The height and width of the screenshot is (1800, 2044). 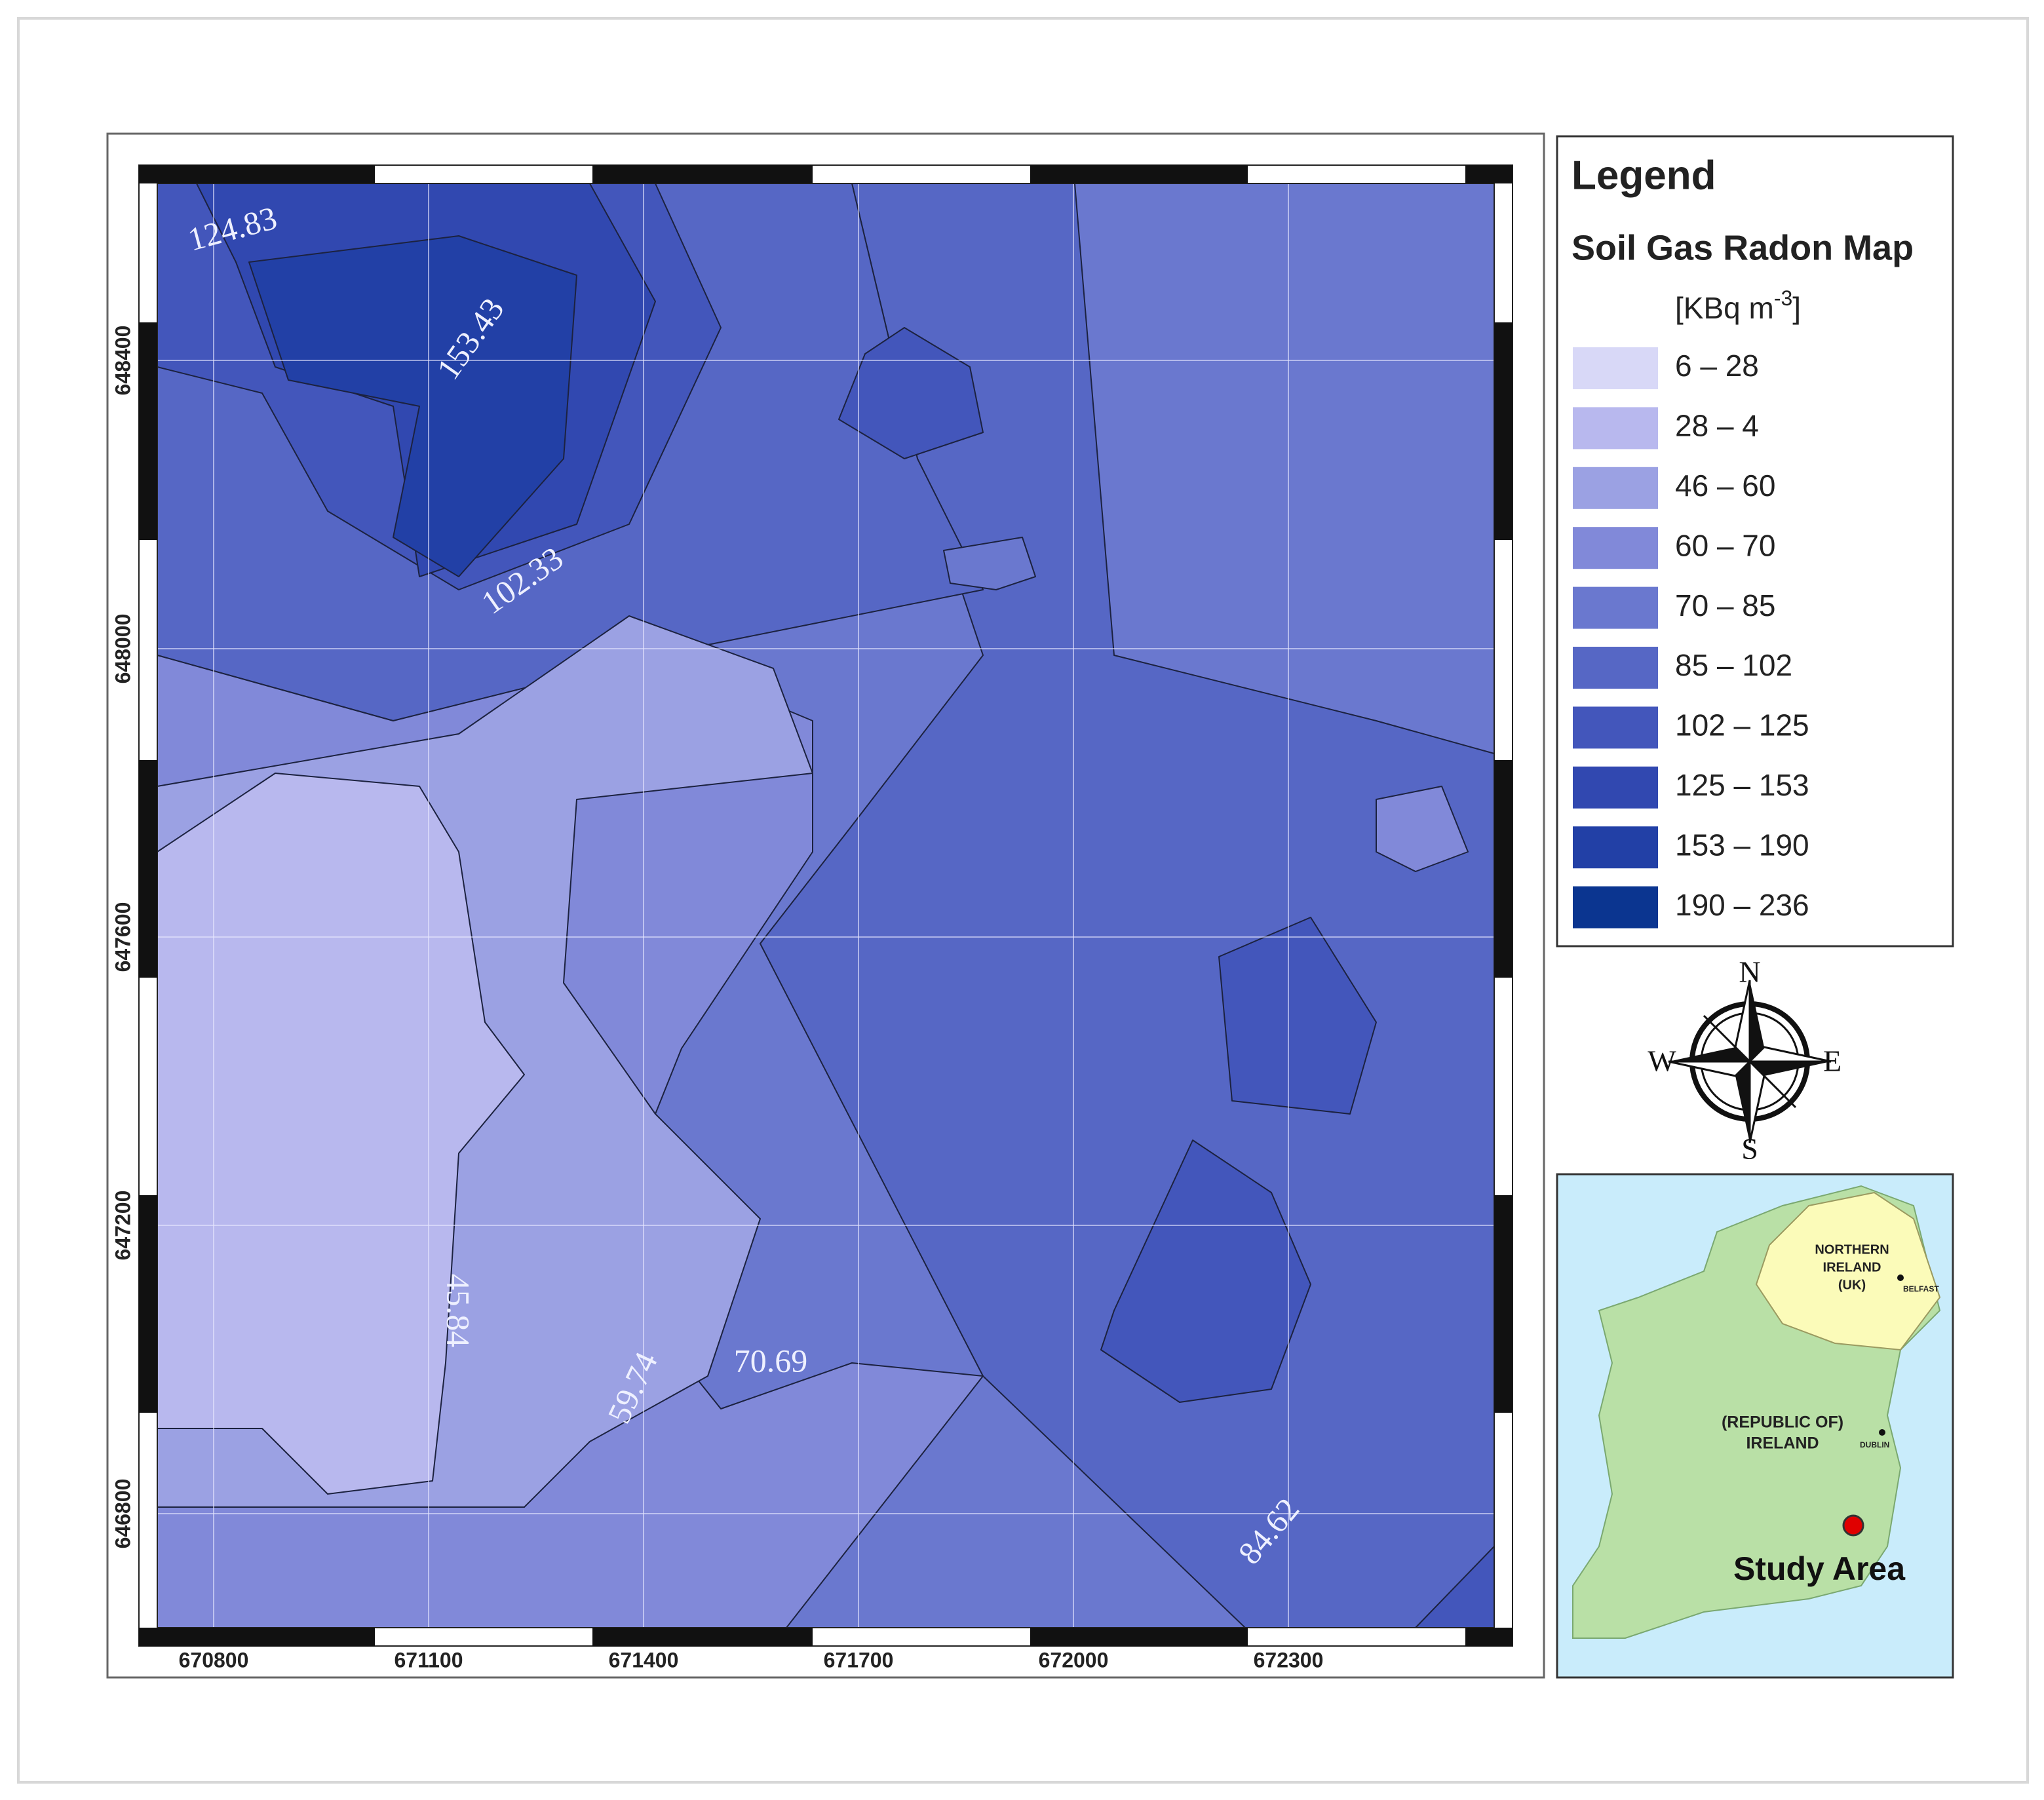 I want to click on city-label: BELFAST, so click(x=1921, y=1288).